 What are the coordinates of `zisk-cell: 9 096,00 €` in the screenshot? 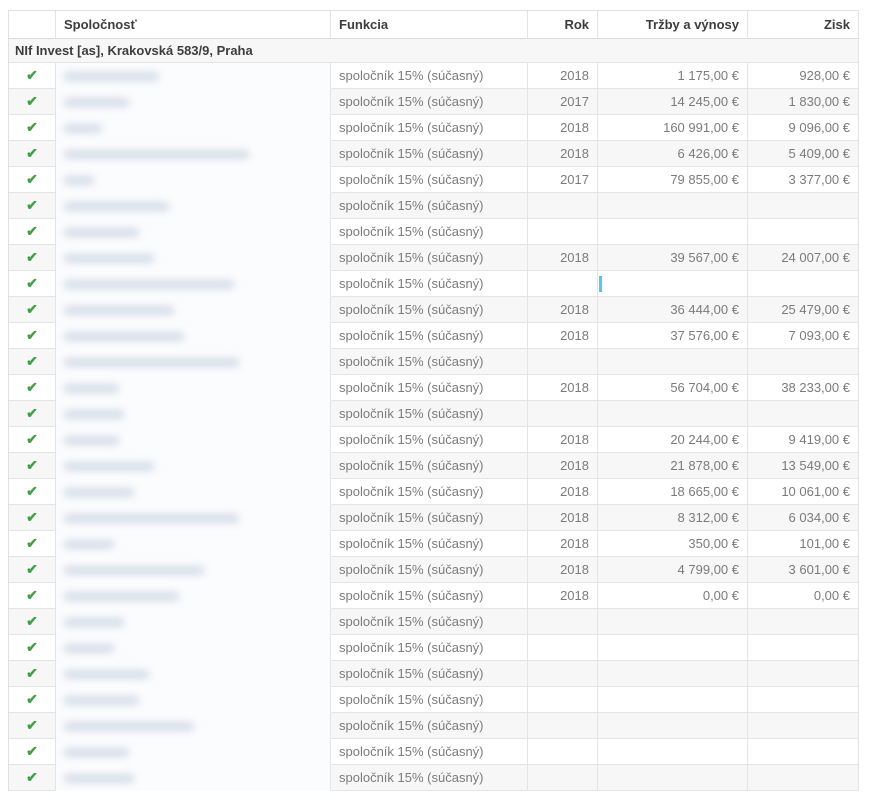 It's located at (803, 128).